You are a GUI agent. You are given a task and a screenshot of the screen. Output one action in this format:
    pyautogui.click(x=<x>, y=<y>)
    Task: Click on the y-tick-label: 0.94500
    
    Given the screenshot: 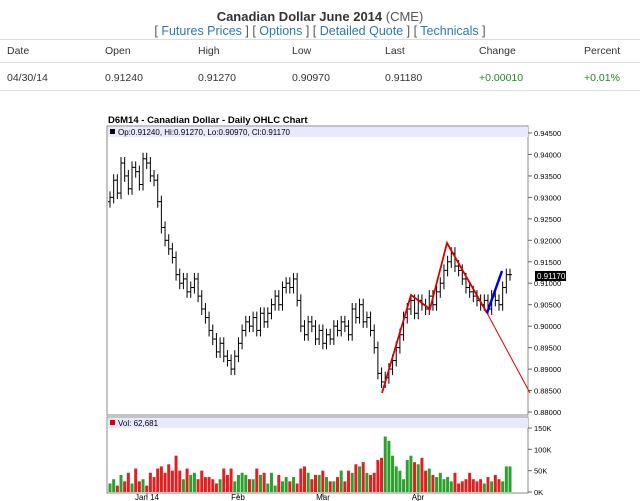 What is the action you would take?
    pyautogui.click(x=547, y=133)
    